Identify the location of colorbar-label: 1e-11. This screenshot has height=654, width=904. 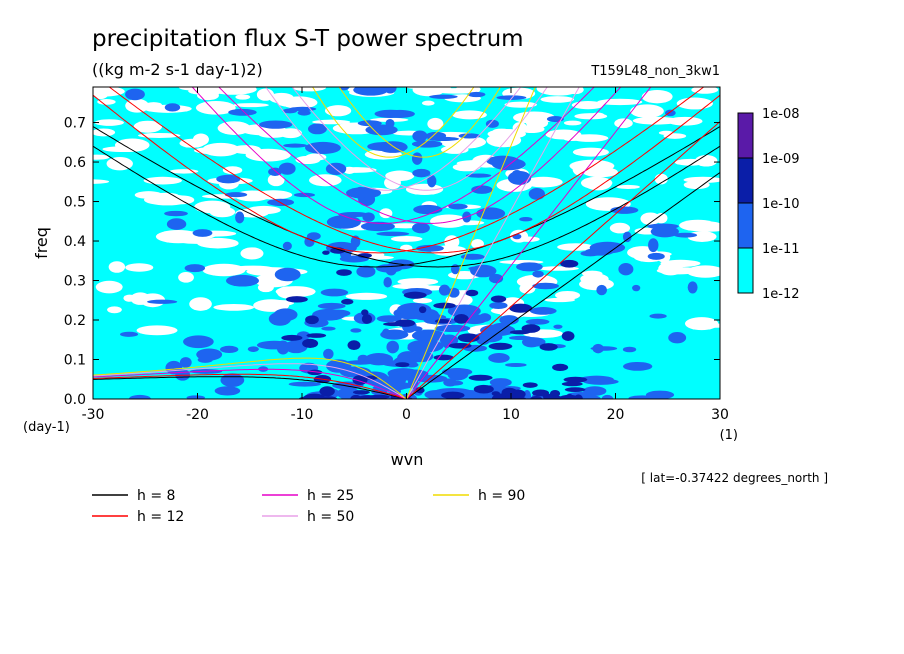
(781, 249).